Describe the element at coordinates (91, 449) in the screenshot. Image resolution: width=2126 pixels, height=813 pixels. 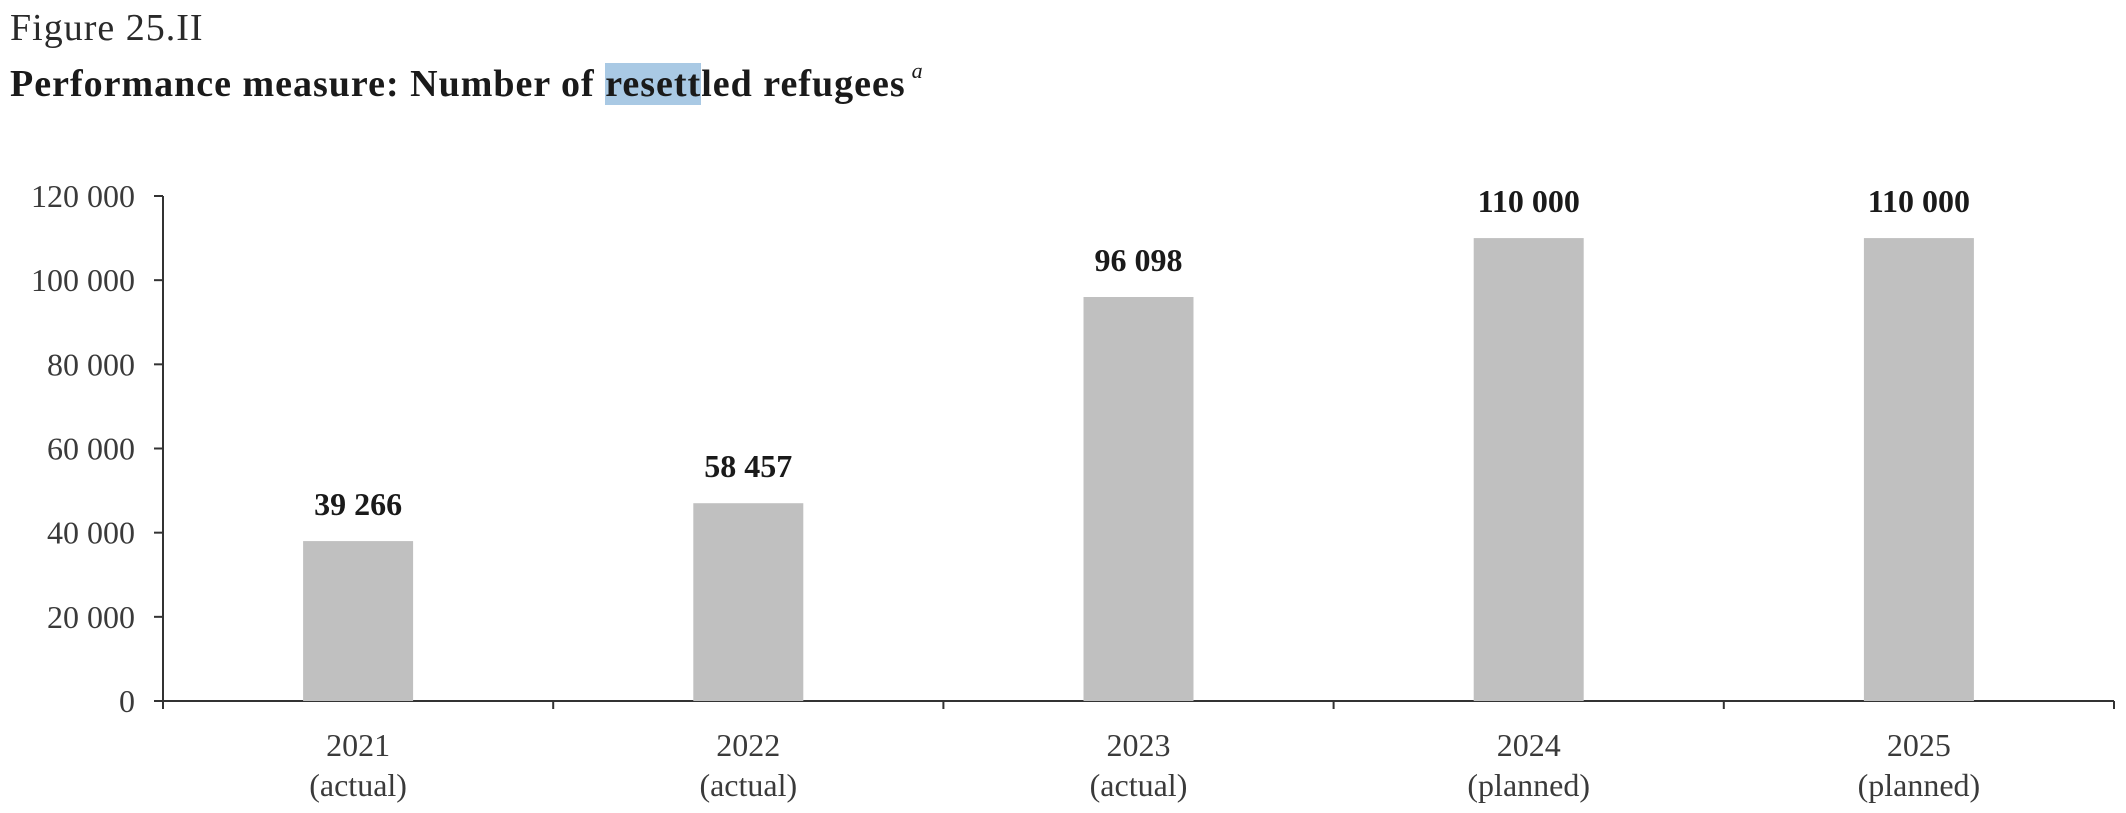
I see `y-tick-label: 60 000` at that location.